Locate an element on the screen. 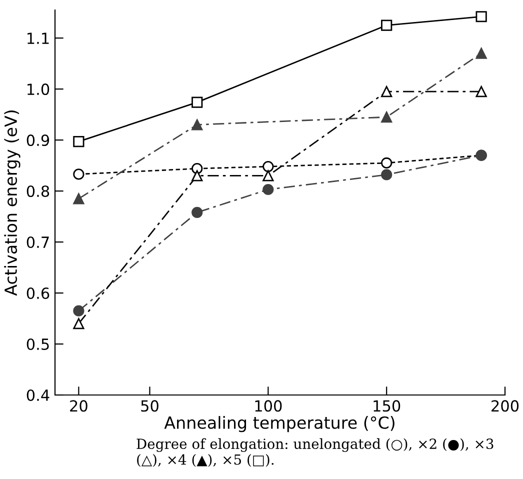 Image resolution: width=523 pixels, height=479 pixels. y-tick-label: 0.6 is located at coordinates (38, 293).